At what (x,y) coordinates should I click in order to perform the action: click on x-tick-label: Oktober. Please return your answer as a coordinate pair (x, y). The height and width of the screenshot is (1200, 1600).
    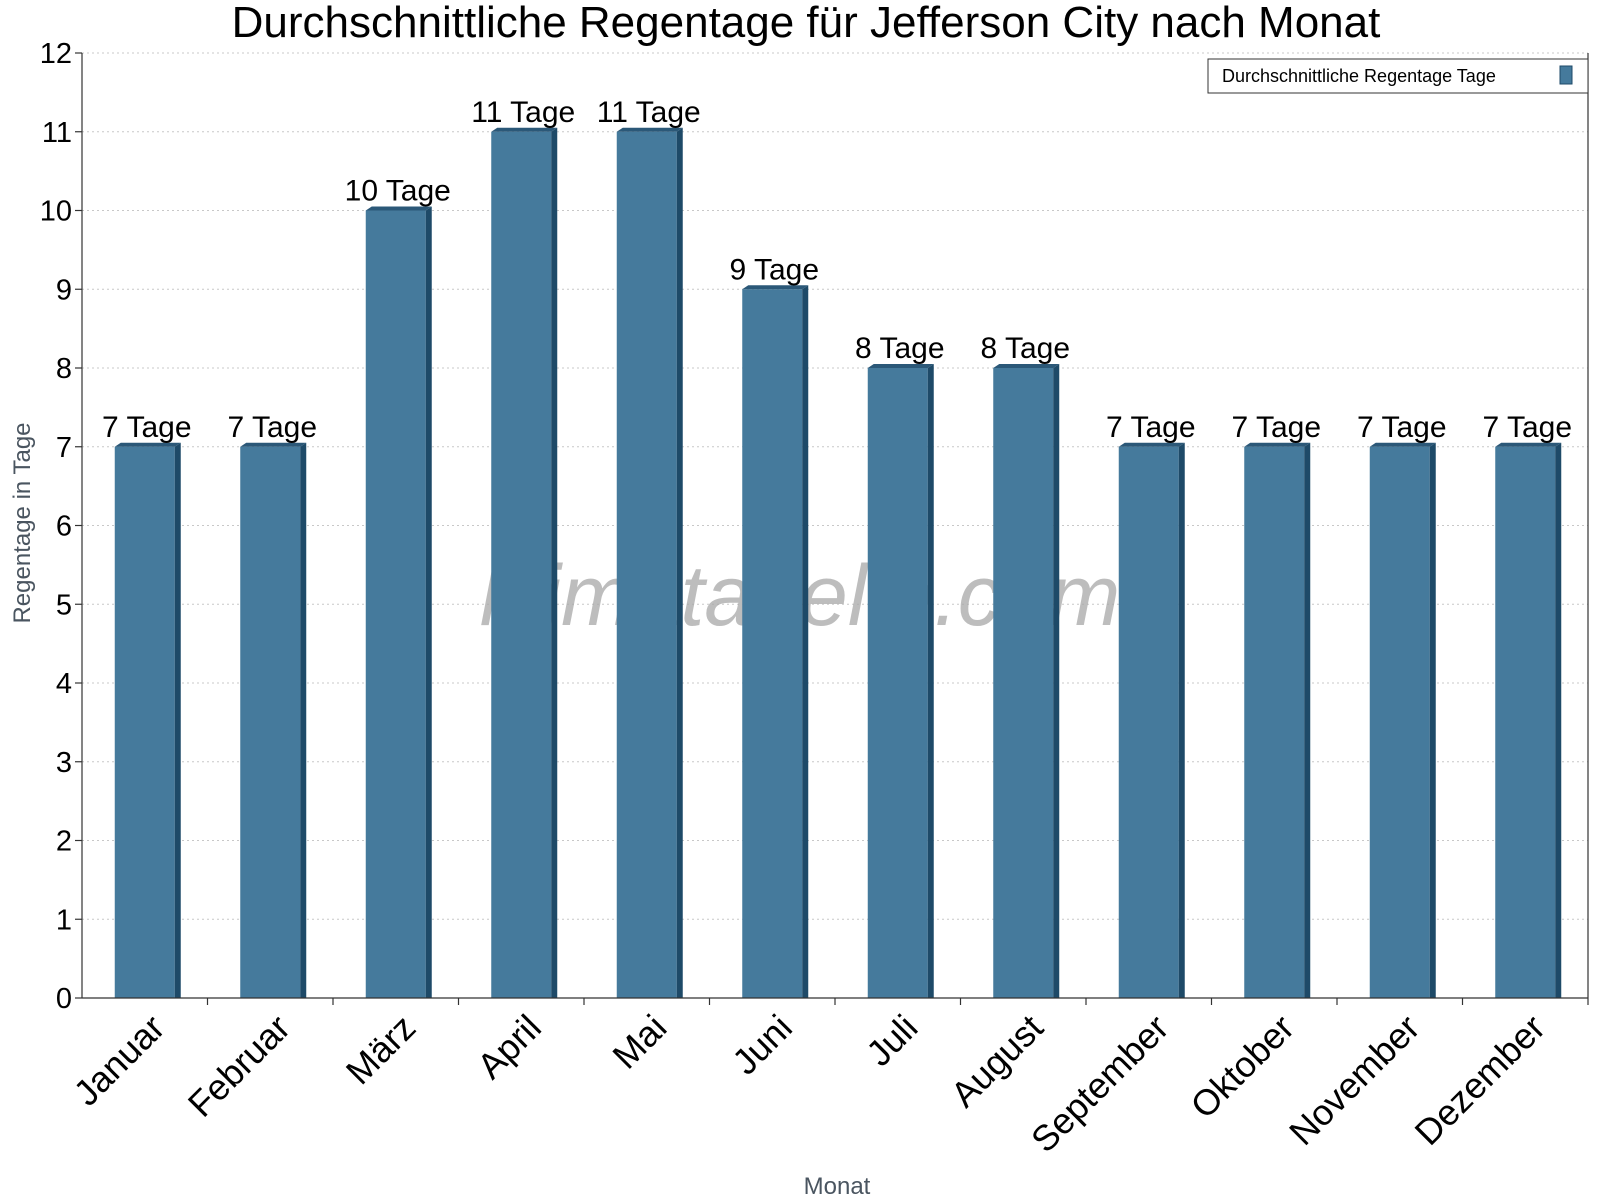
    Looking at the image, I should click on (1242, 1067).